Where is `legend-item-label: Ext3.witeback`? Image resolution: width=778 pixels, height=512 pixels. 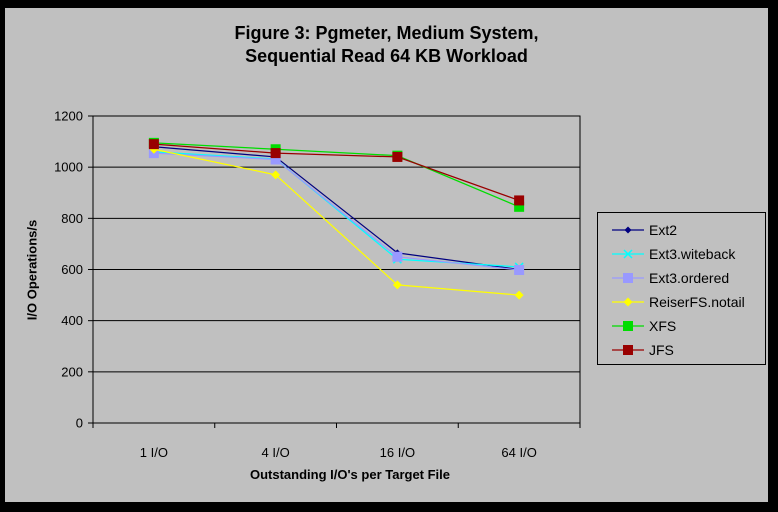
legend-item-label: Ext3.witeback is located at coordinates (692, 254).